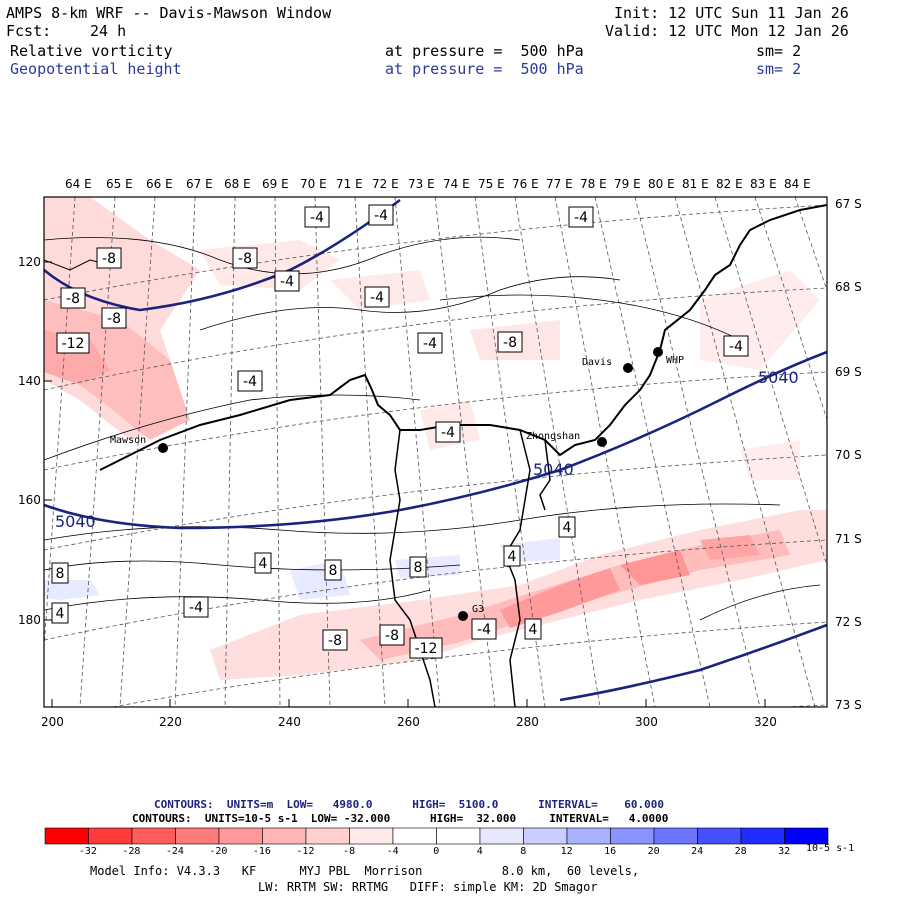 This screenshot has width=900, height=900. Describe the element at coordinates (484, 69) in the screenshot. I see `field2-pressure: at pressure = 500 hPa` at that location.